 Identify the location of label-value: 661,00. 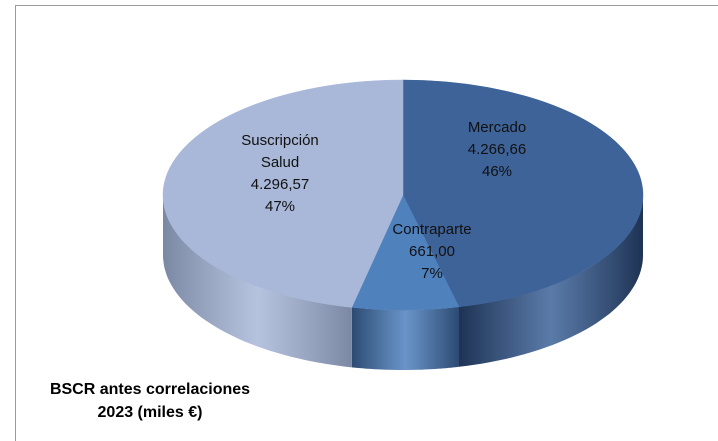
(432, 251).